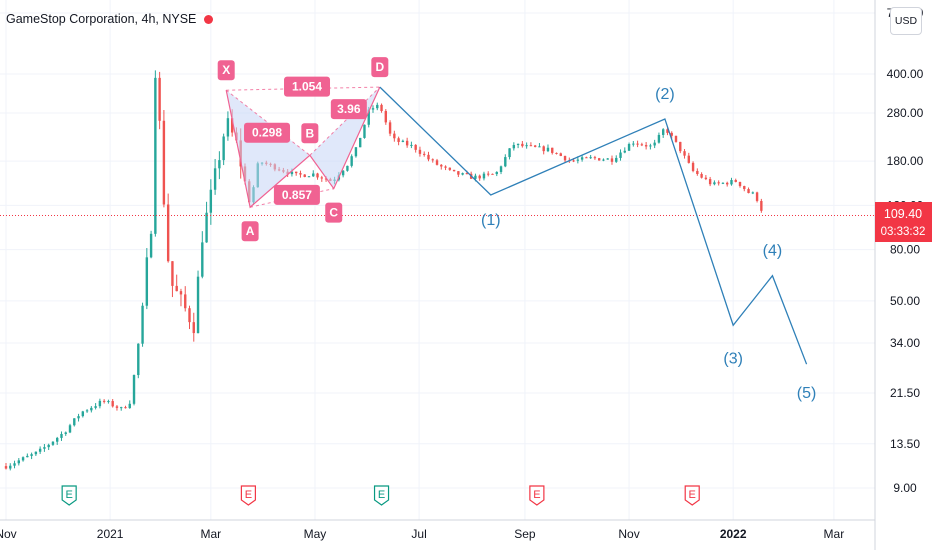 The width and height of the screenshot is (932, 550). Describe the element at coordinates (905, 161) in the screenshot. I see `price-tick-label: 180.00` at that location.